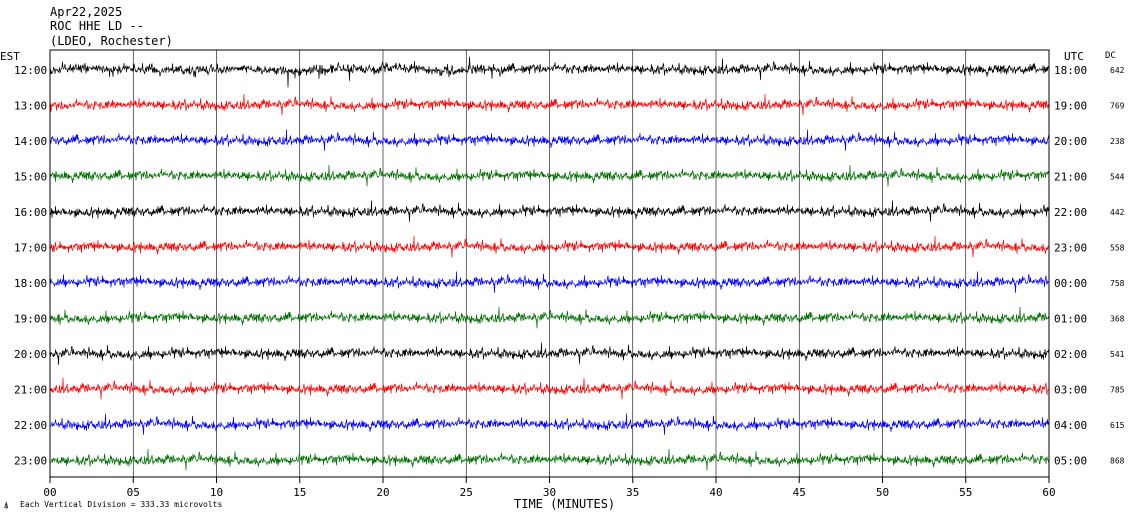 The width and height of the screenshot is (1130, 519). What do you see at coordinates (97, 26) in the screenshot?
I see `header-station: ROC HHE LD --` at bounding box center [97, 26].